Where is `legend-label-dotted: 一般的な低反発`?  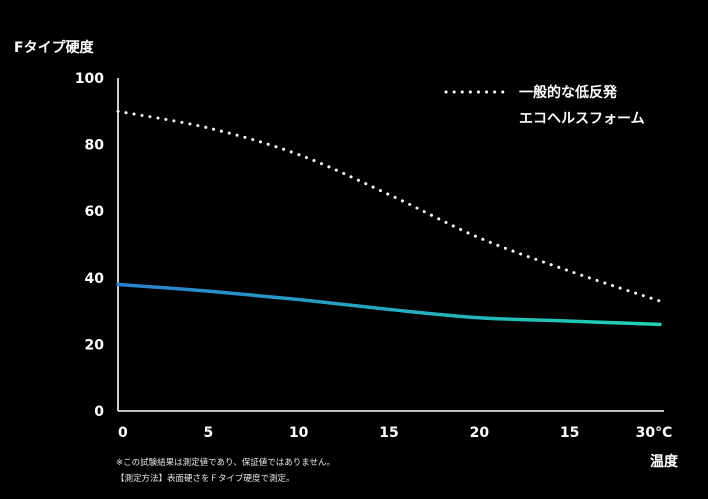
legend-label-dotted: 一般的な低反発 is located at coordinates (568, 92).